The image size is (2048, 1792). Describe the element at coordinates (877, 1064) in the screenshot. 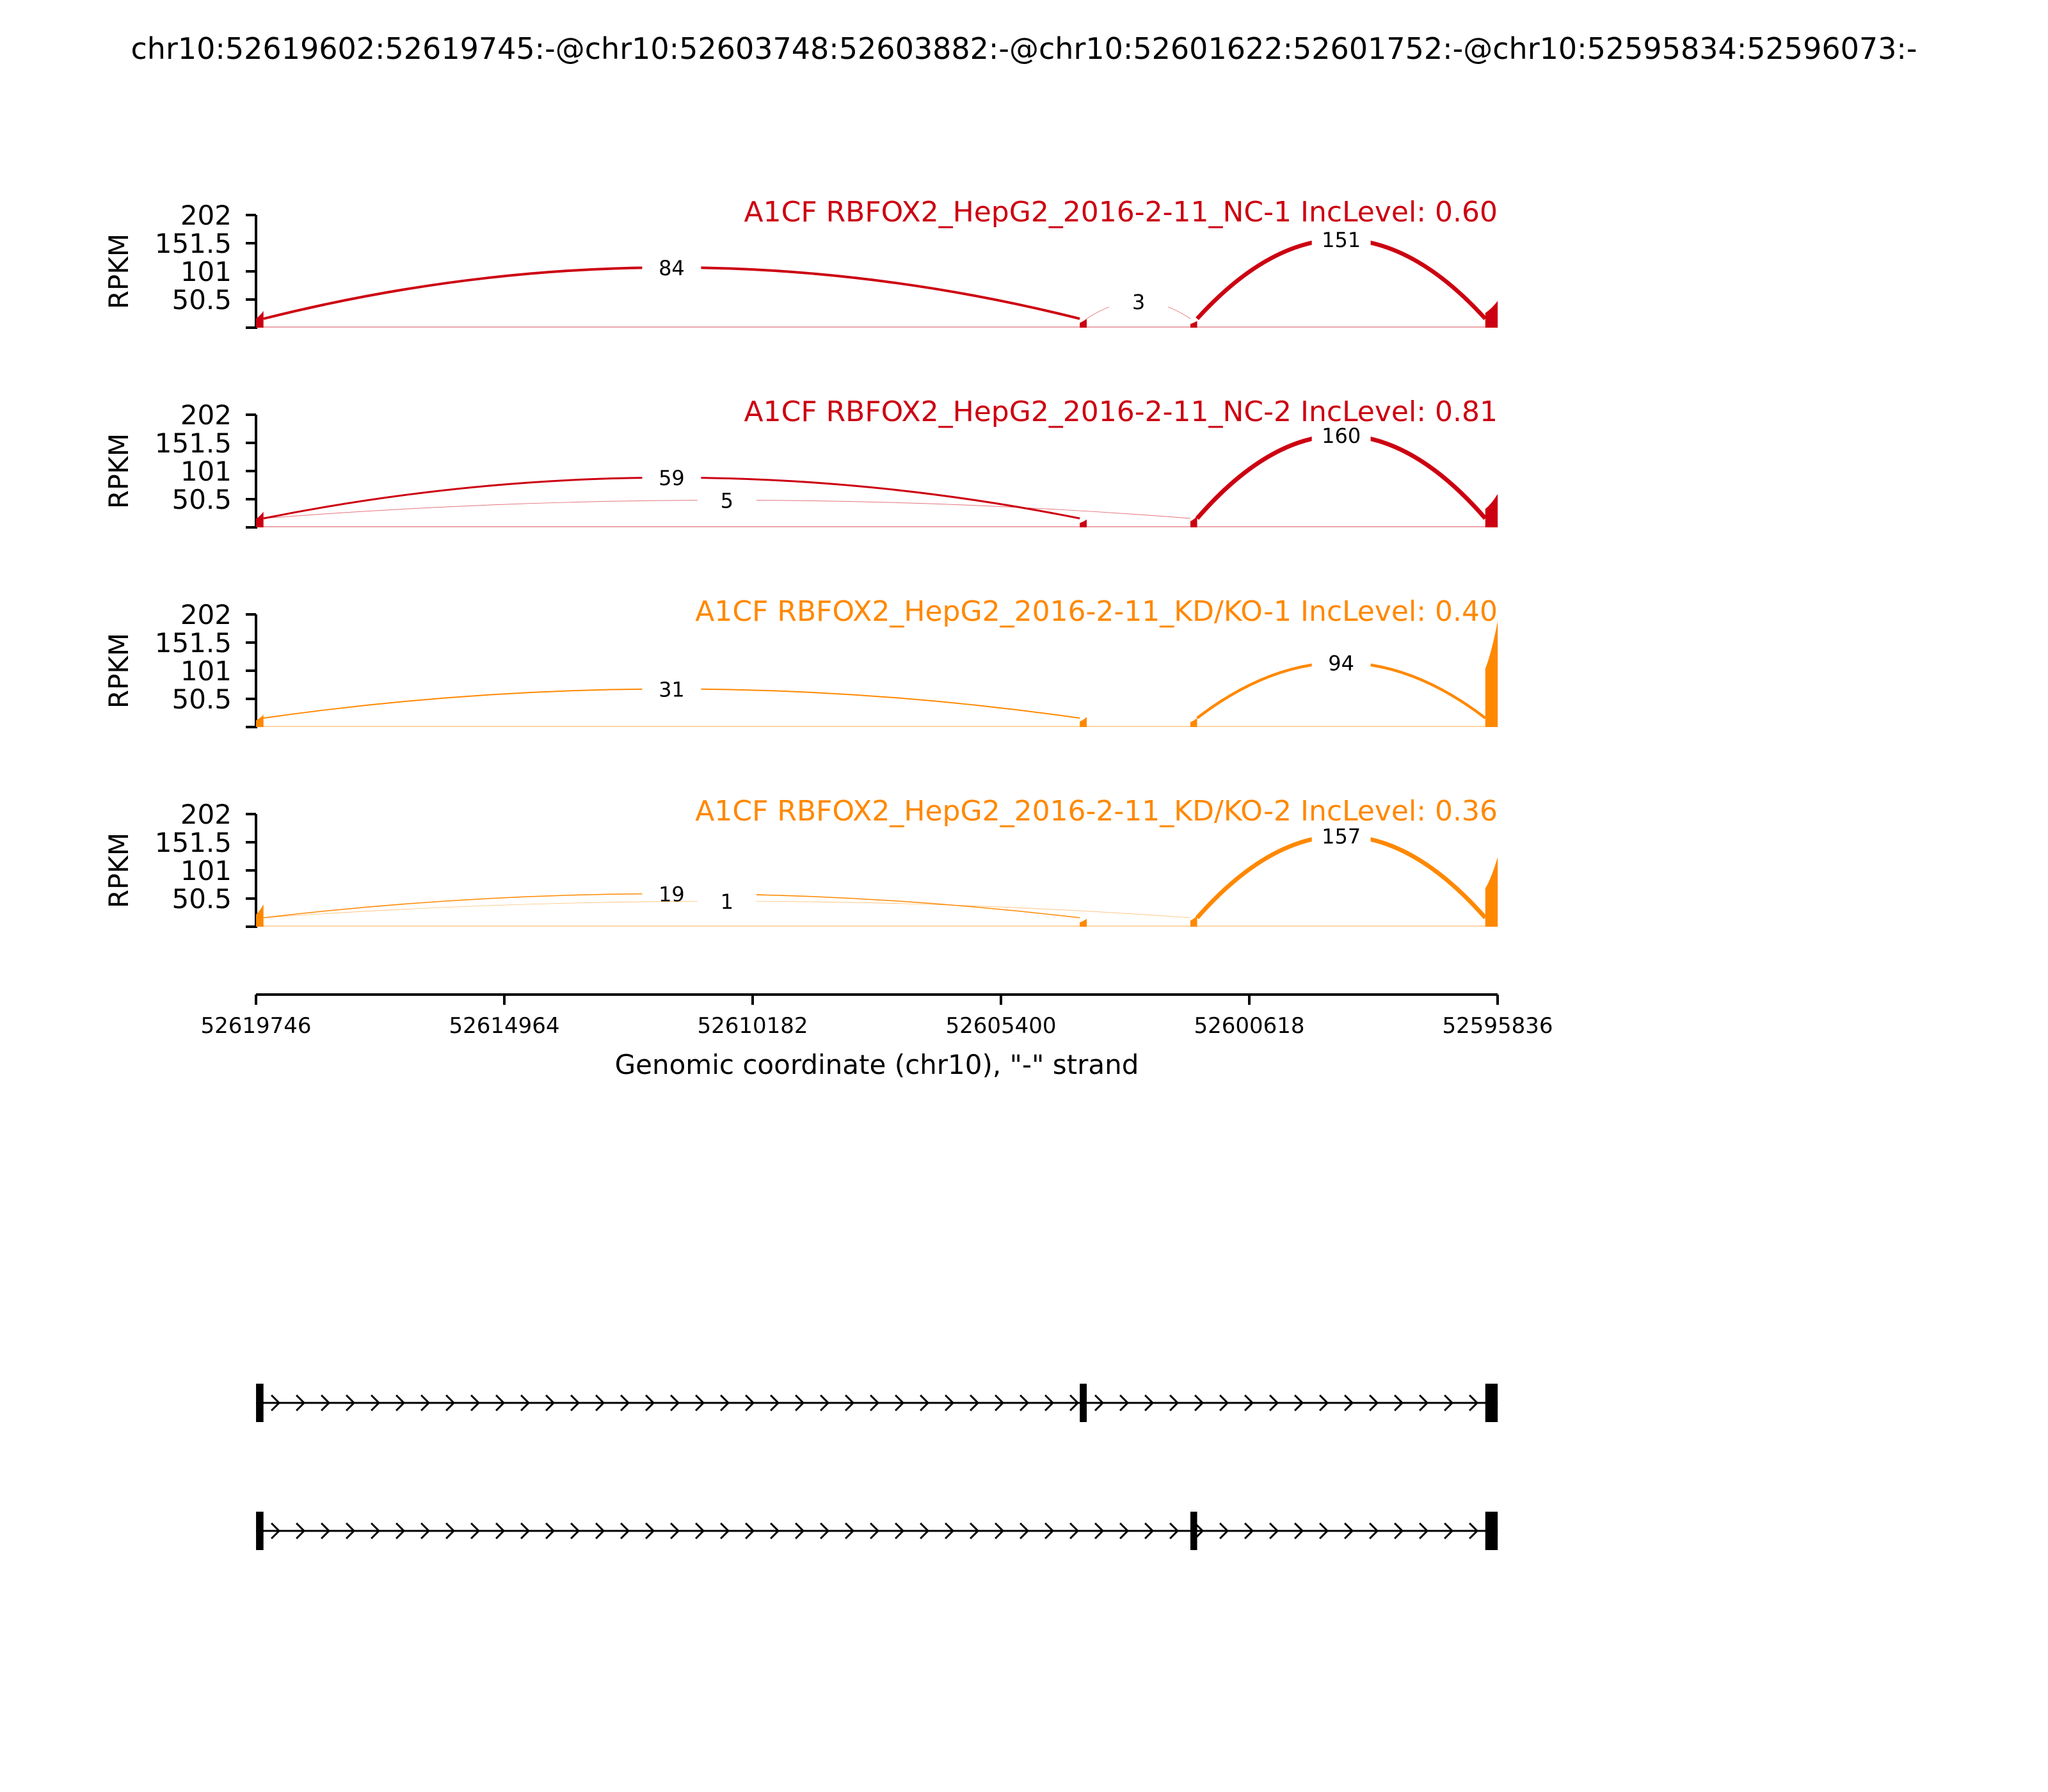

I see `x-axis-label: Genomic coordinate (chr10), "-" strand` at that location.